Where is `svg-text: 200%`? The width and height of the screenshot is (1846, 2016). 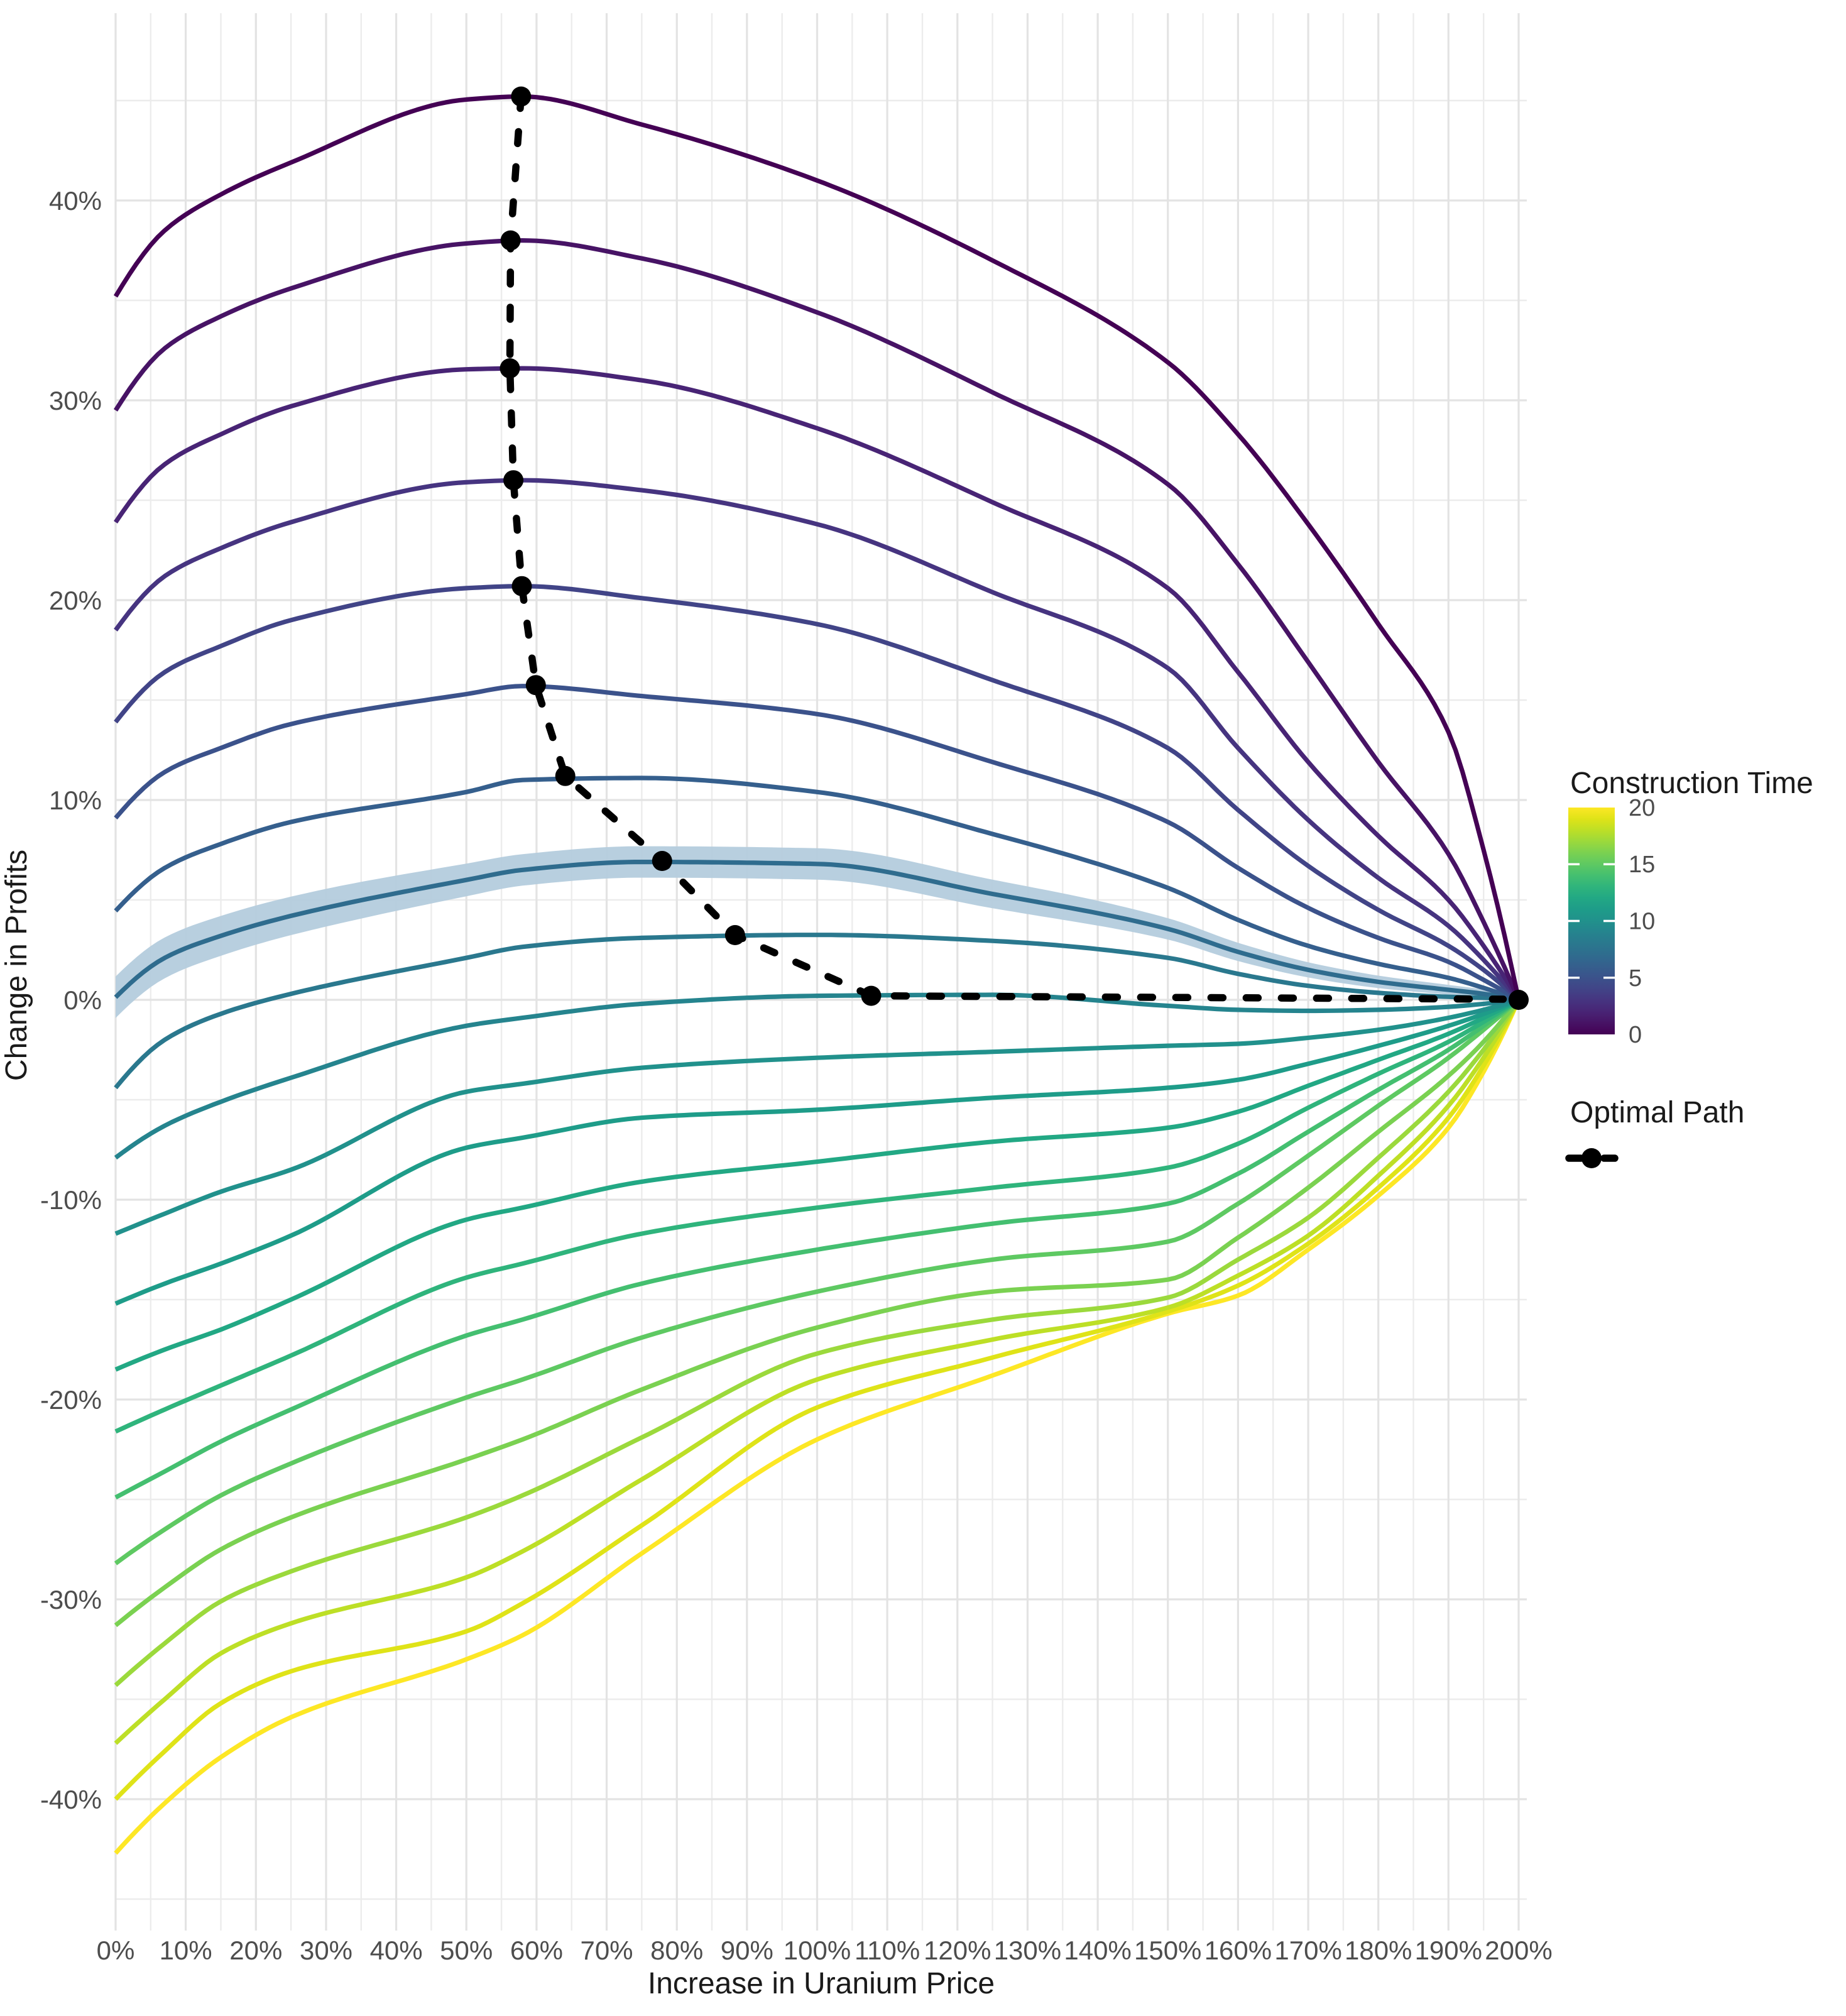 svg-text: 200% is located at coordinates (1518, 1950).